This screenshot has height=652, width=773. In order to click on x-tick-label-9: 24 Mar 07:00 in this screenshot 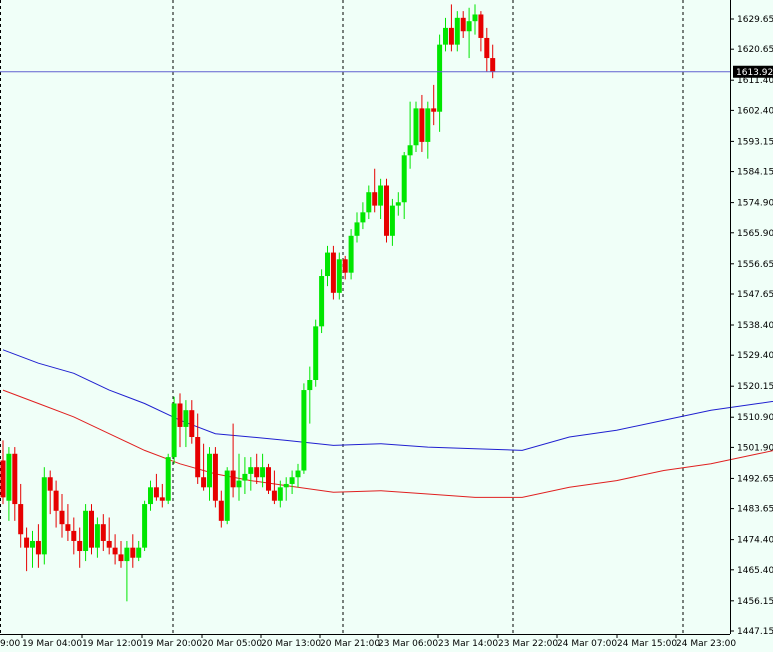, I will do `click(587, 644)`.